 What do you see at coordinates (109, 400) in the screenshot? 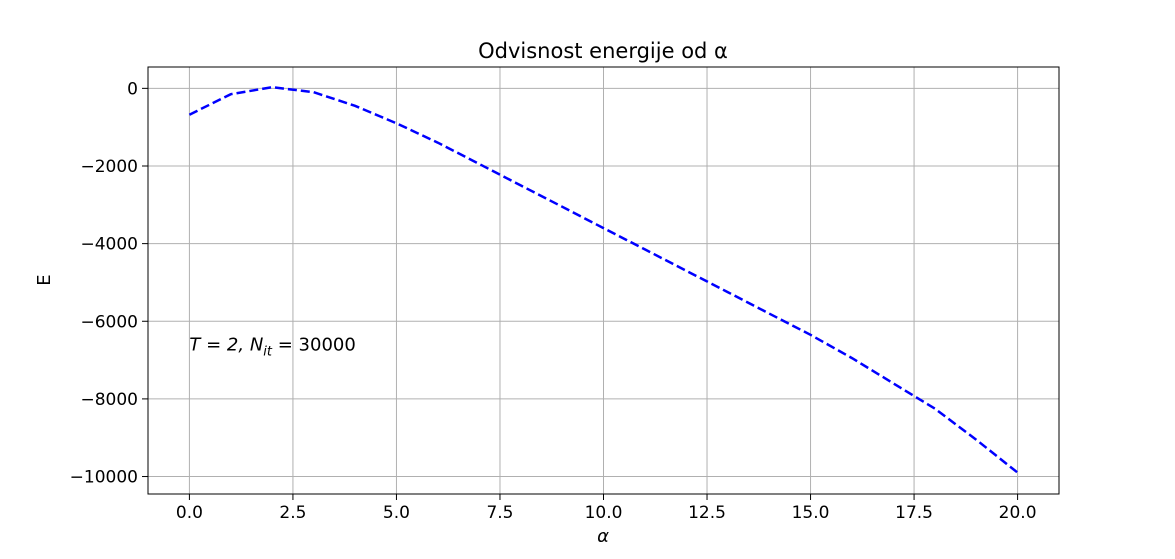
I see `y-tick-label: −8000` at bounding box center [109, 400].